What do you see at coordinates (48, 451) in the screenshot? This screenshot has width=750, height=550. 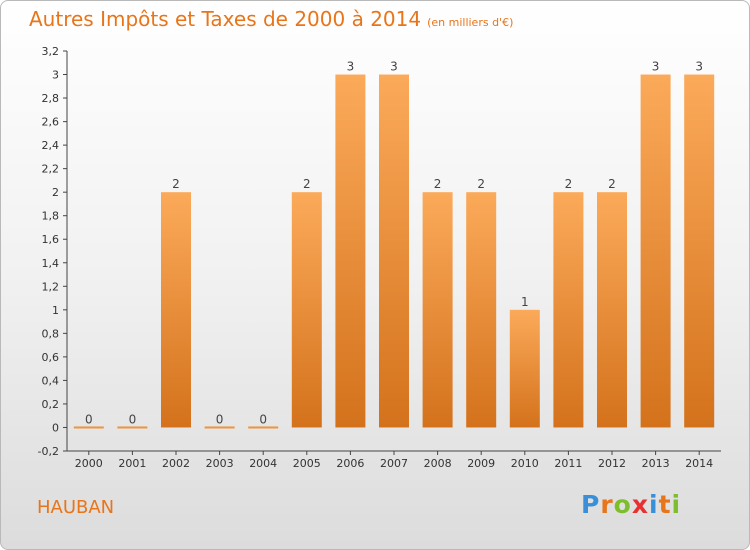 I see `y-tick-label: -0,2` at bounding box center [48, 451].